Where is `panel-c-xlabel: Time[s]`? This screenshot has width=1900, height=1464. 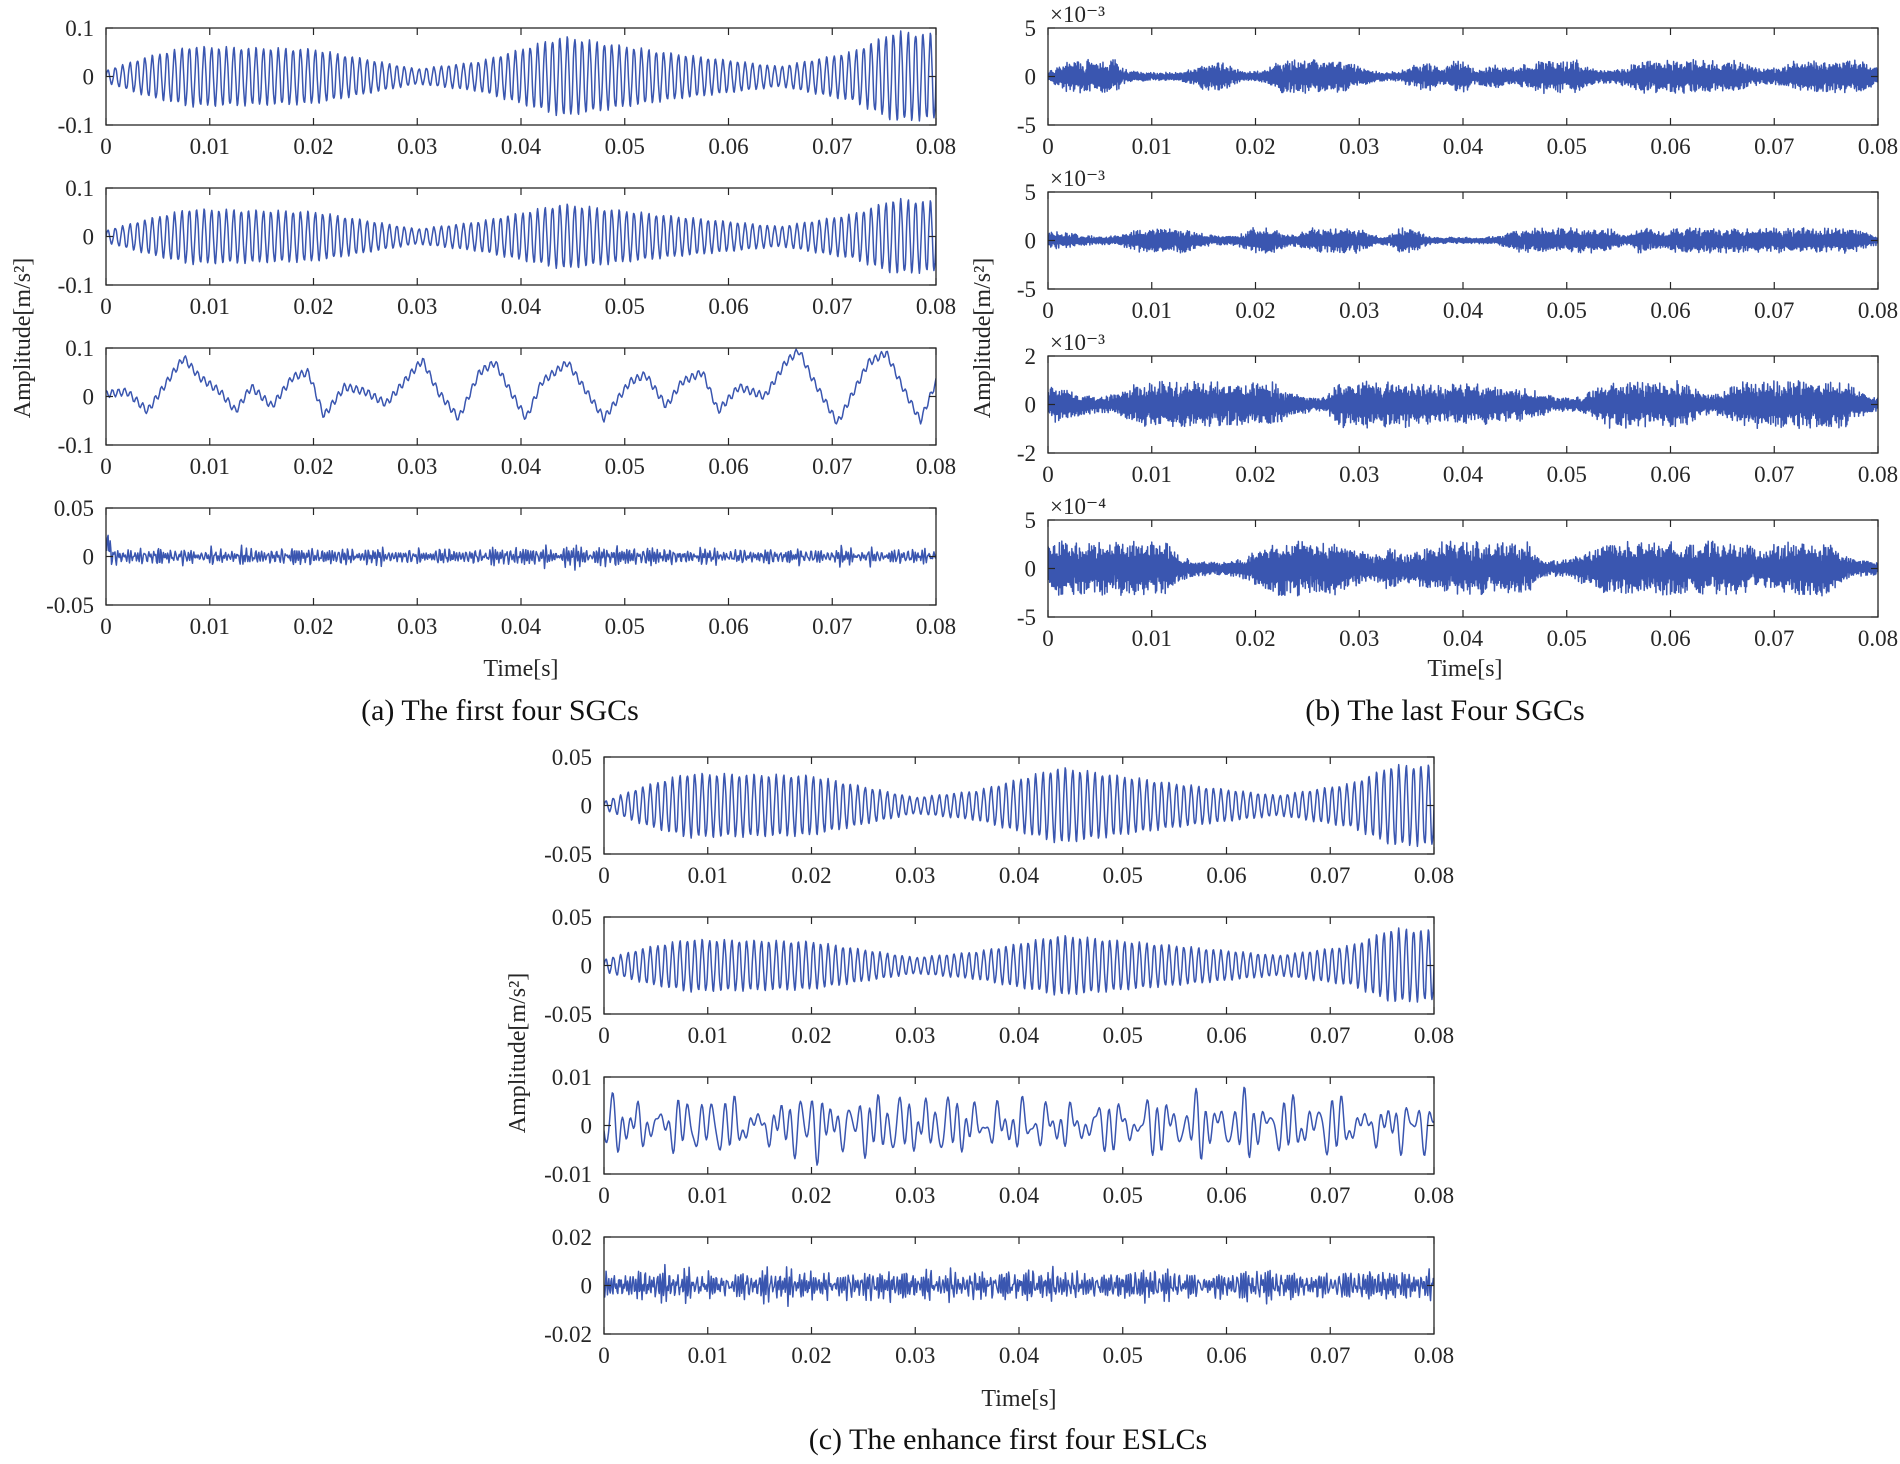 panel-c-xlabel: Time[s] is located at coordinates (1018, 1399).